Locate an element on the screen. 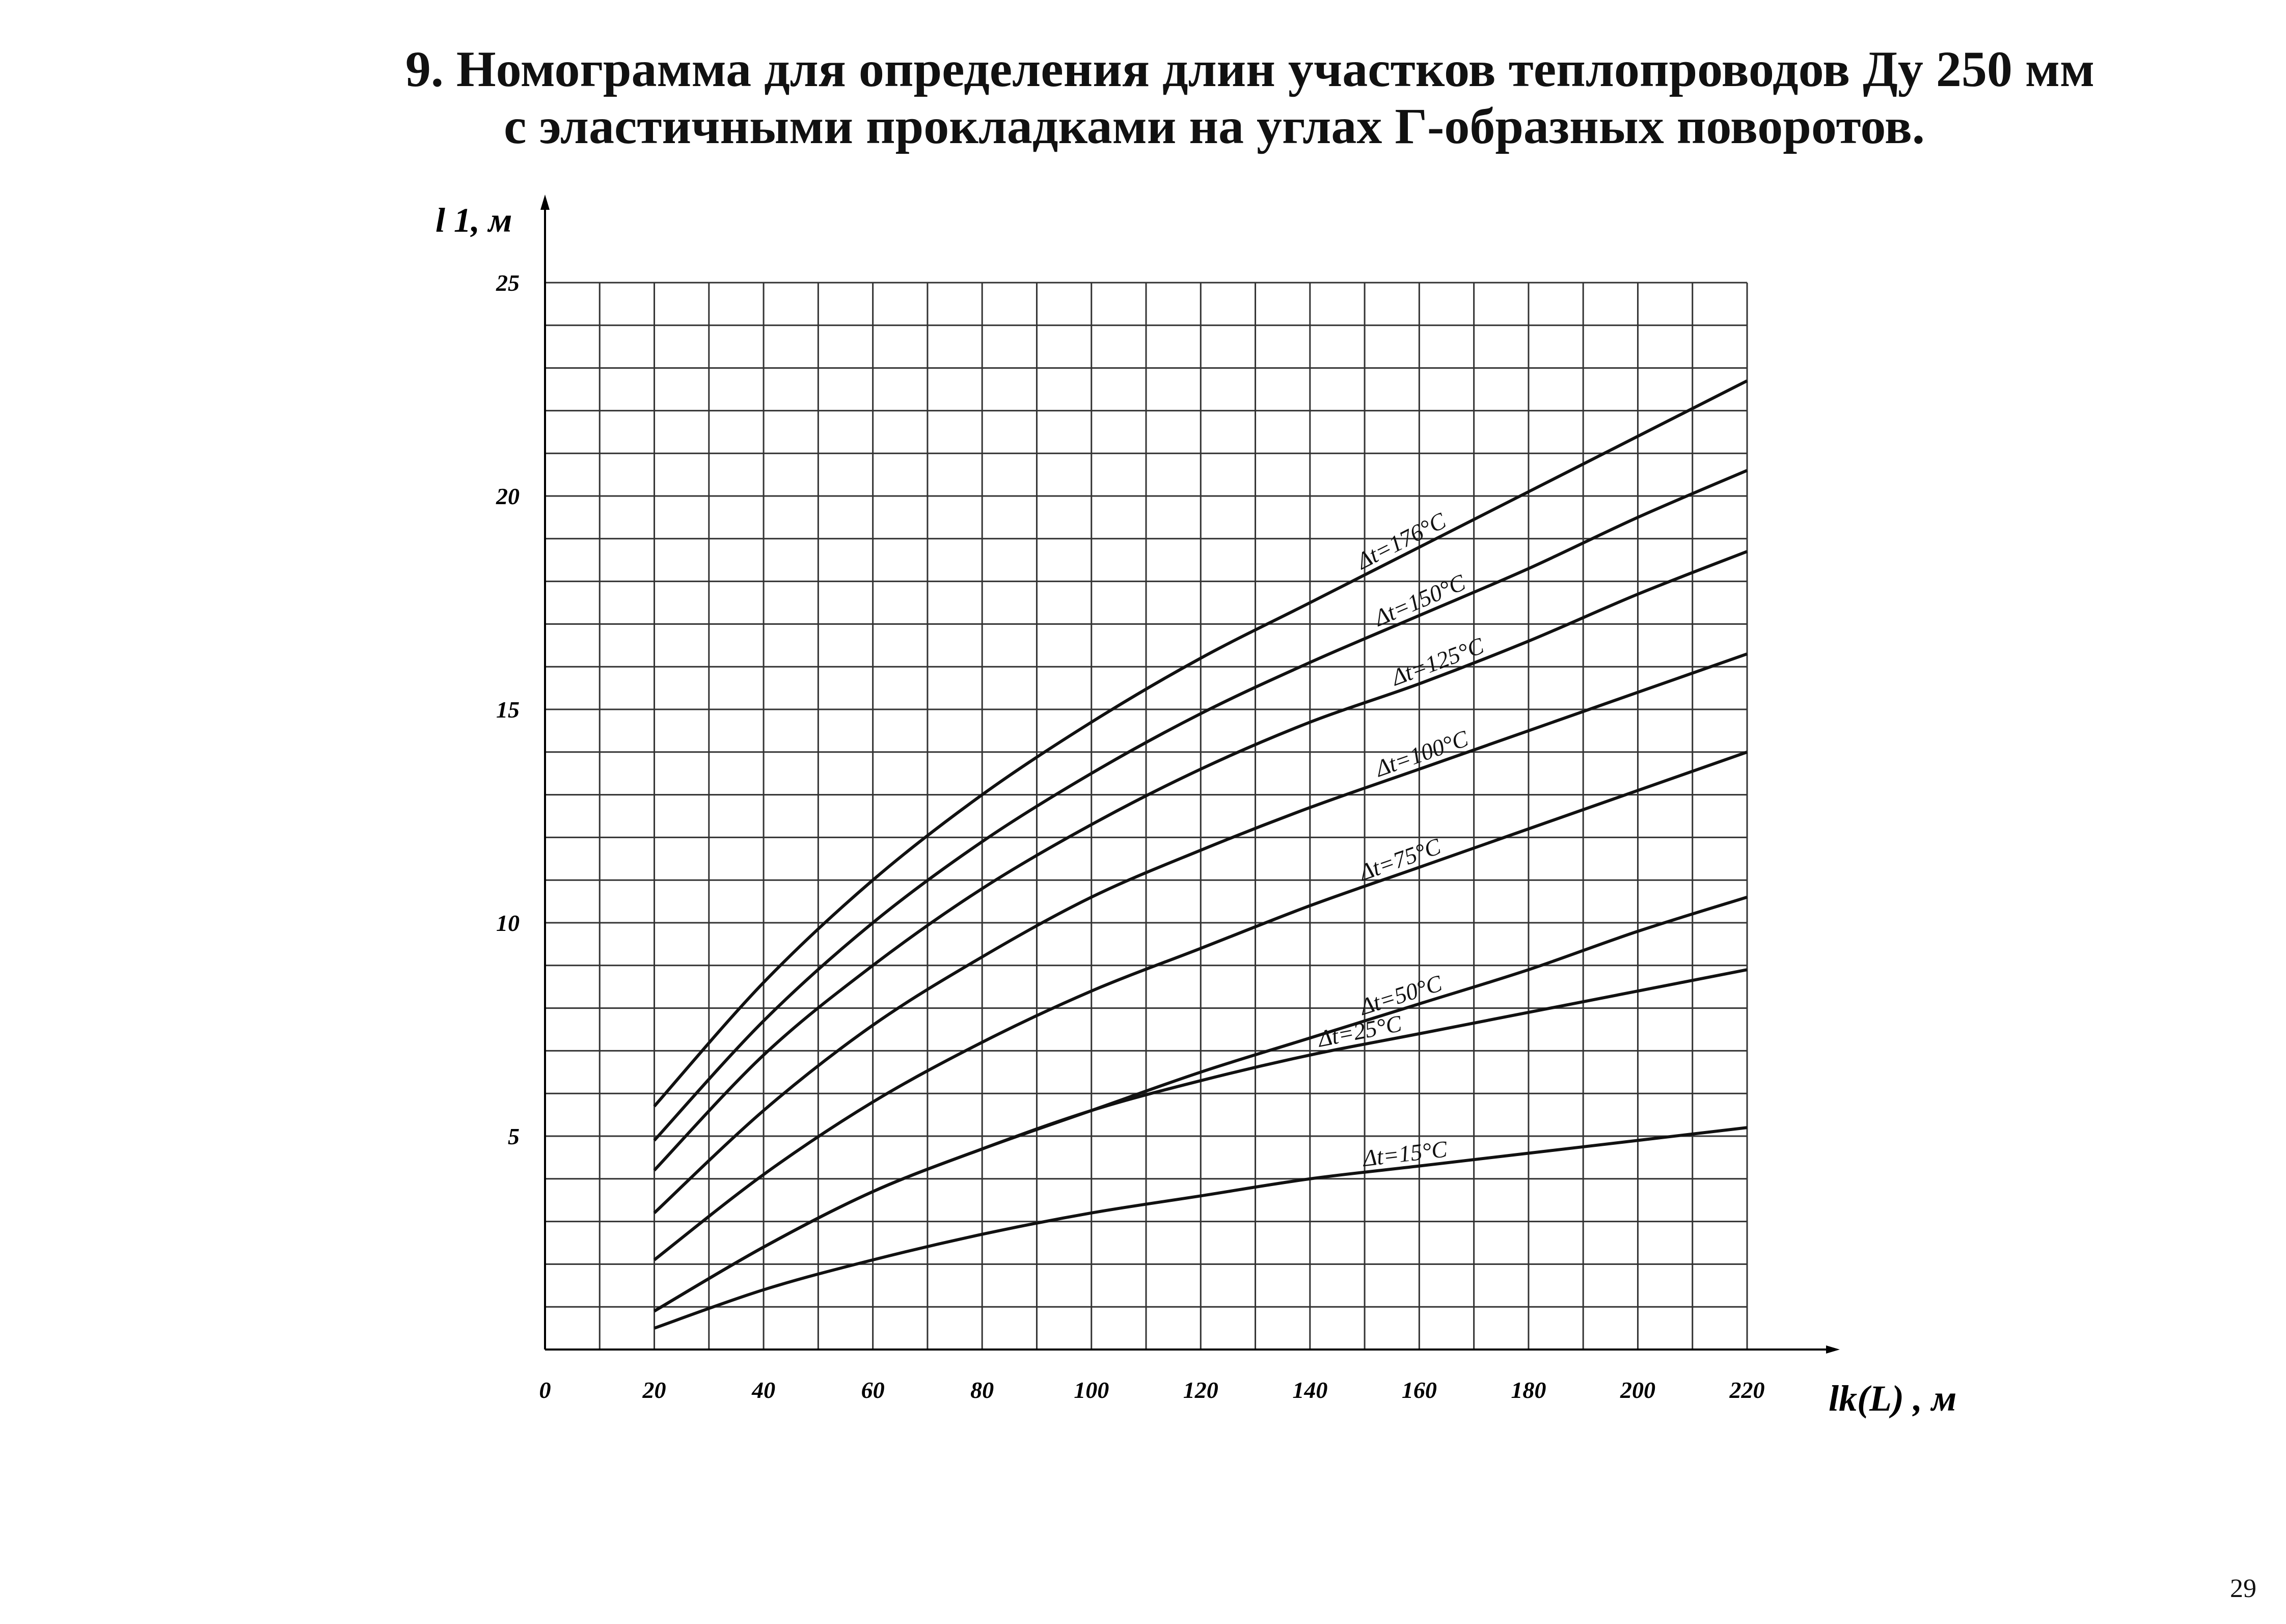 The width and height of the screenshot is (2286, 1624). x-tick-label: 160 is located at coordinates (1419, 1390).